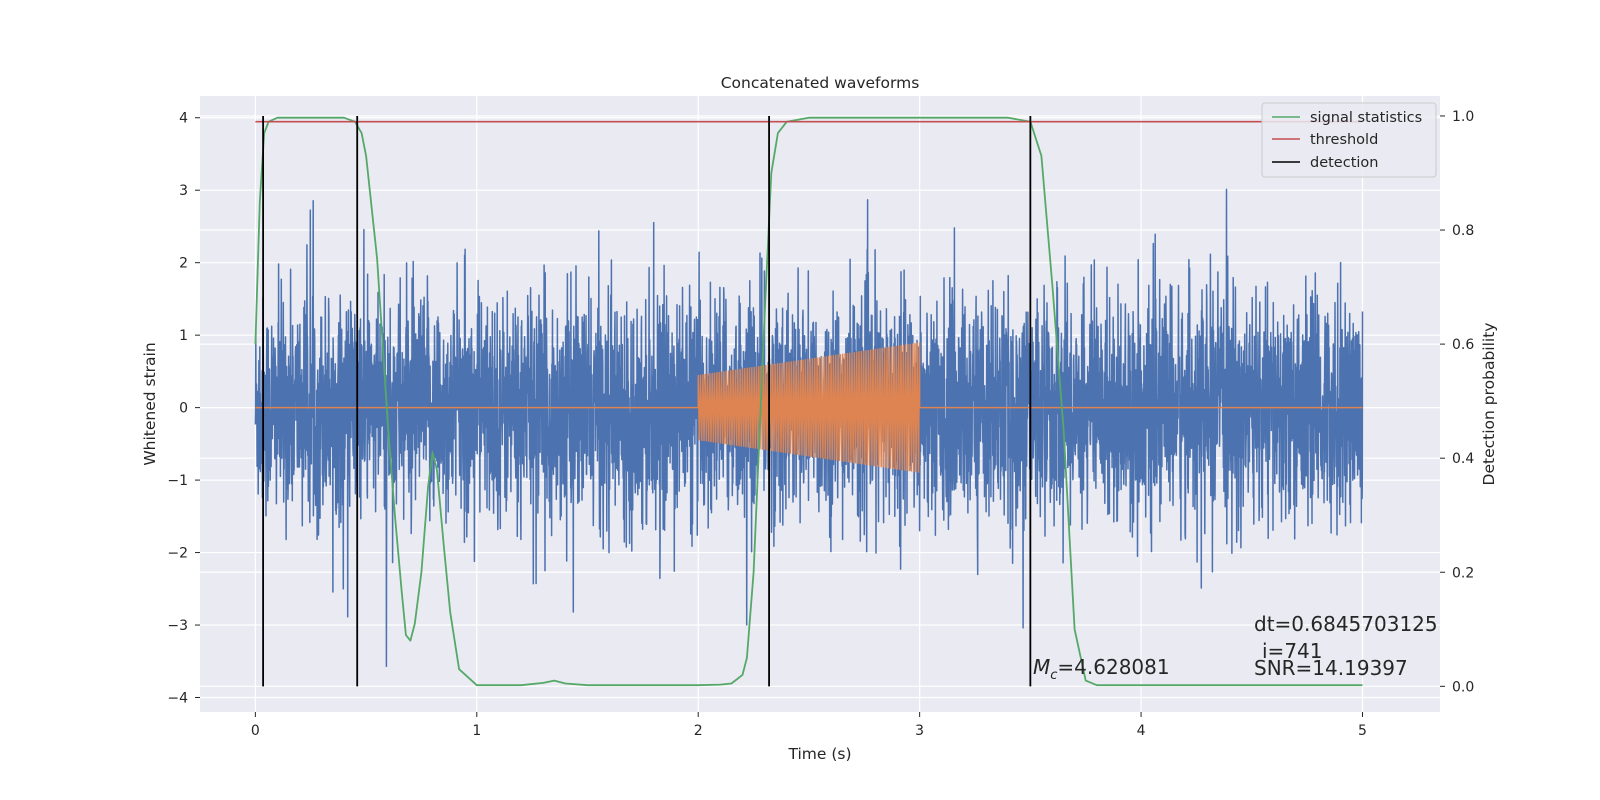 The image size is (1600, 800). Describe the element at coordinates (177, 699) in the screenshot. I see `y-tick-label: −4` at that location.